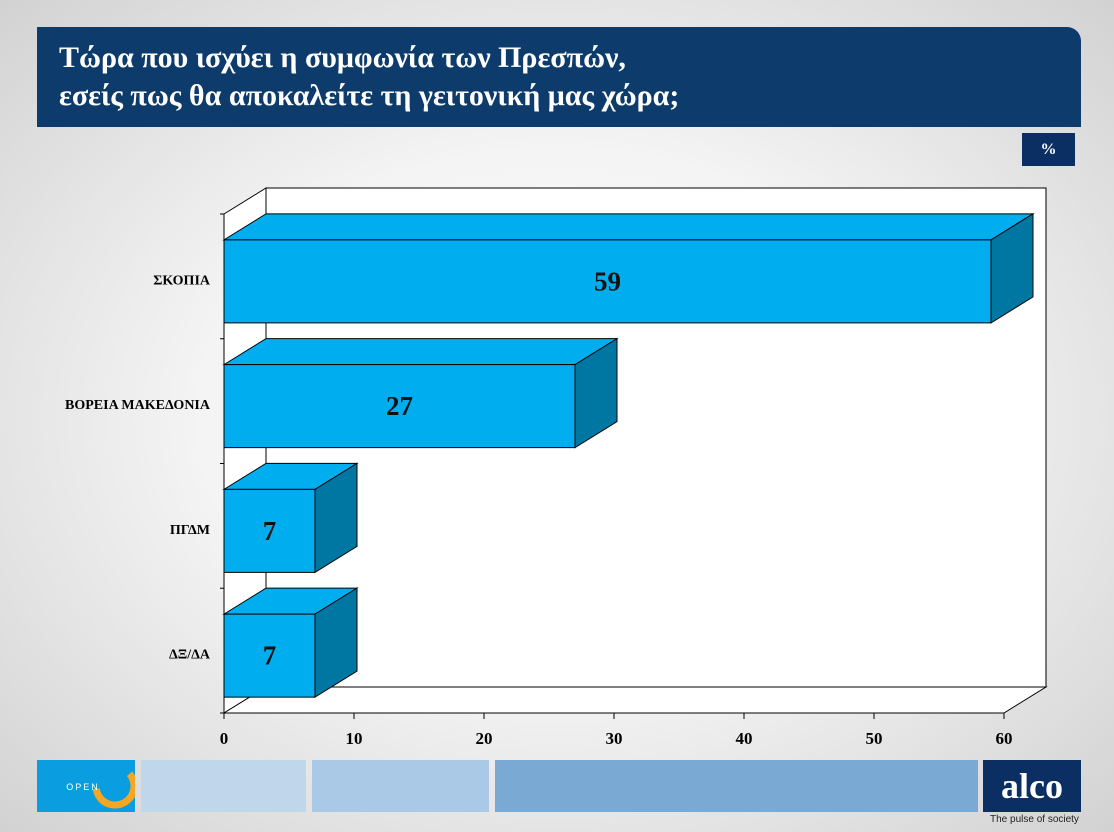  I want to click on open-logo-text: OPEN, so click(83, 787).